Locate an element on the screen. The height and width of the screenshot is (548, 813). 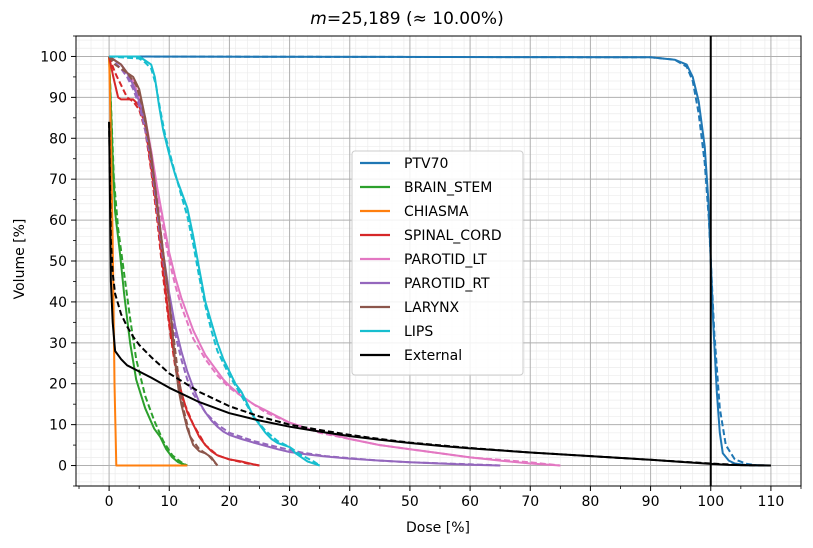
series-brain-stem-dashed-line is located at coordinates (148, 261).